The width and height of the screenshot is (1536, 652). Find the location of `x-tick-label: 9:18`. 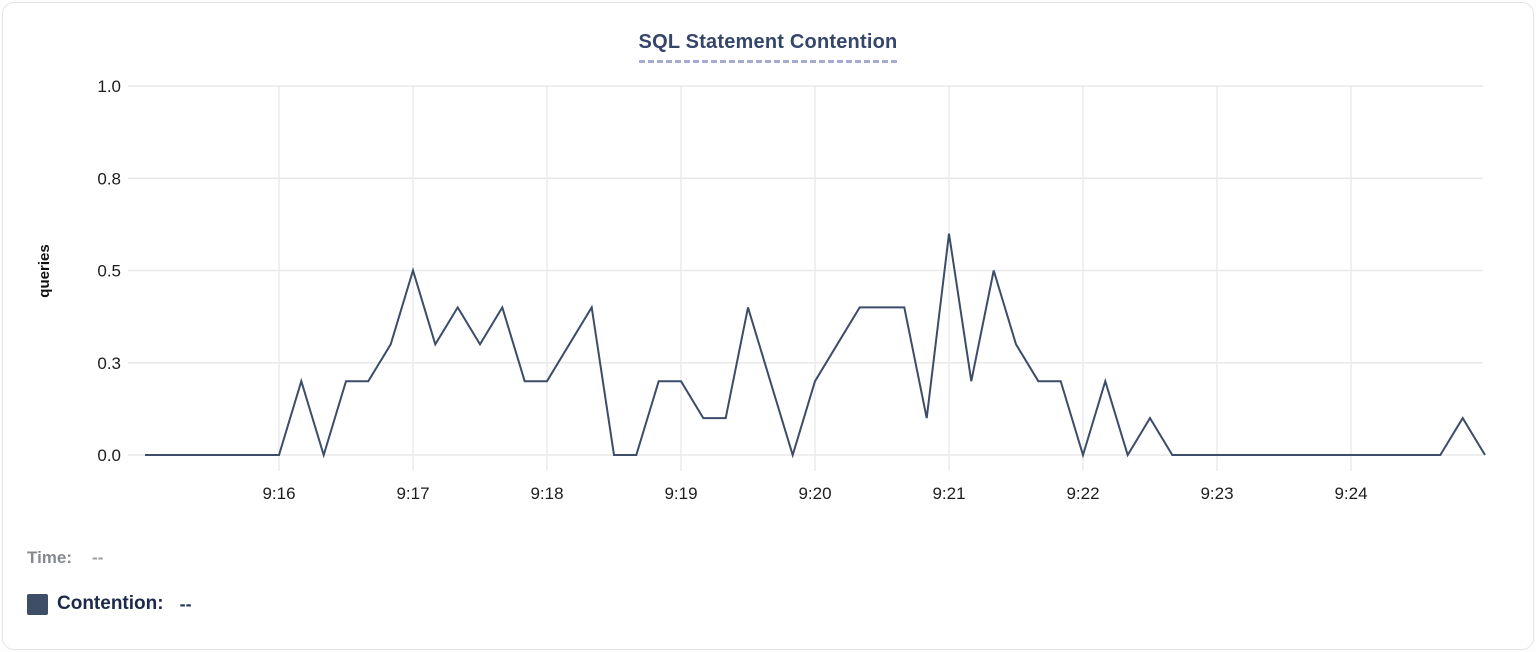

x-tick-label: 9:18 is located at coordinates (546, 493).